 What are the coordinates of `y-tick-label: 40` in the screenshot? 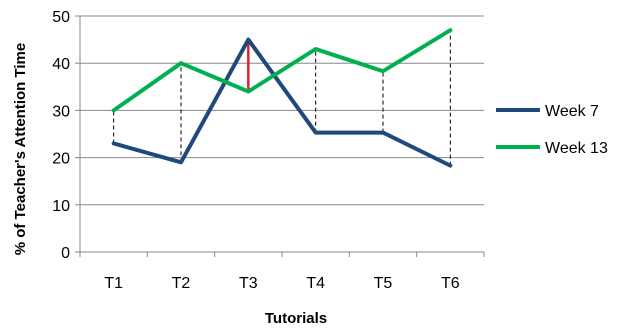 It's located at (61, 64).